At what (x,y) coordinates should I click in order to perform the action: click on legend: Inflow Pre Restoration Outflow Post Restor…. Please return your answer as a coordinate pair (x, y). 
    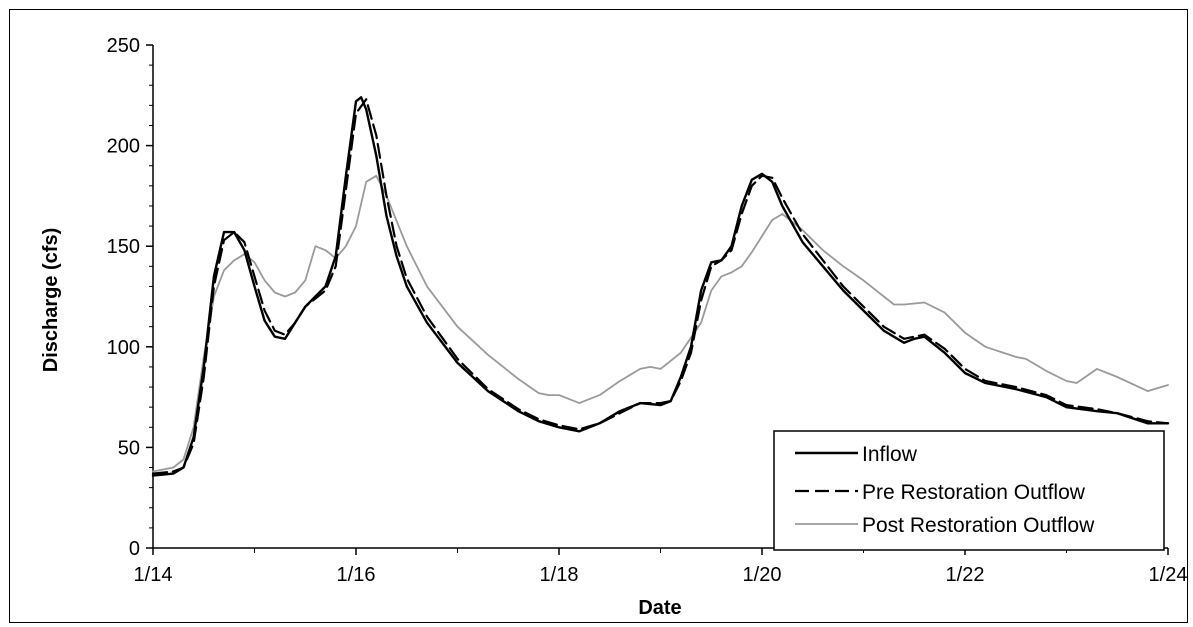
    Looking at the image, I should click on (969, 490).